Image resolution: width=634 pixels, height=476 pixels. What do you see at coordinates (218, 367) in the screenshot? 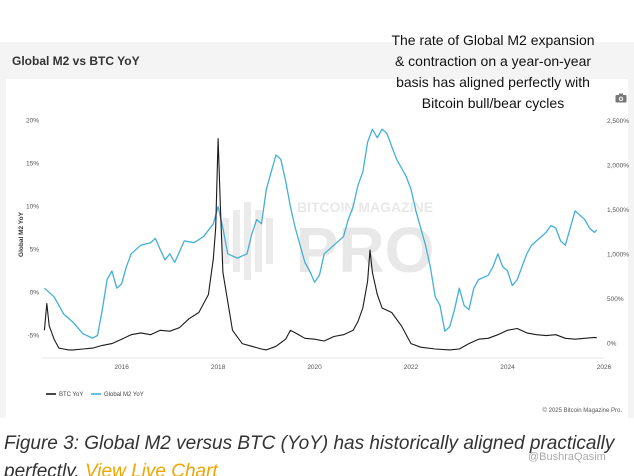
I see `x-tick-label: 2018` at bounding box center [218, 367].